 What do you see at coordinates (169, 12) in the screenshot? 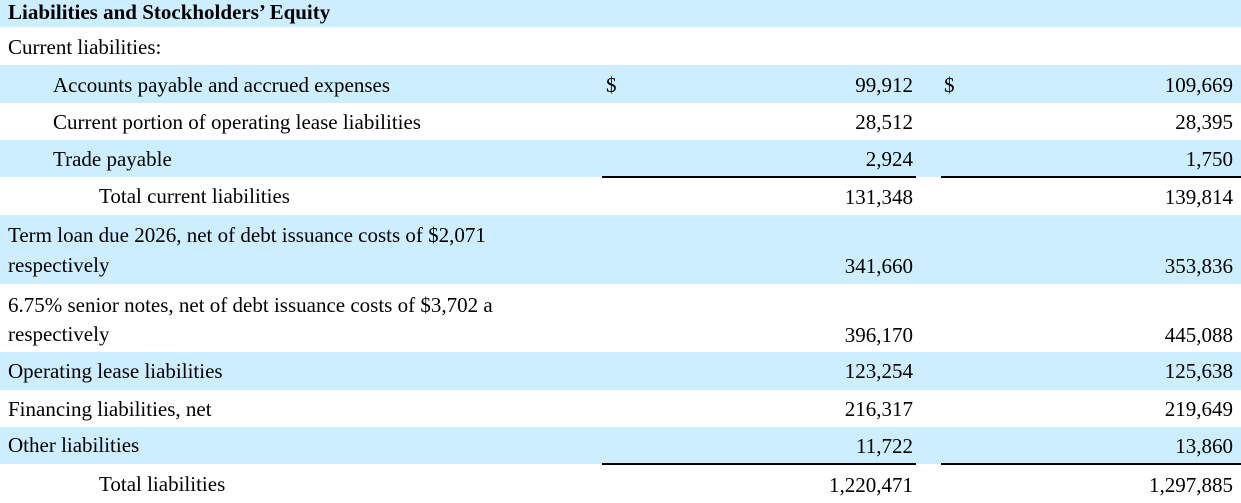
I see `section-title: Liabilities and Stockholders’ Equity` at bounding box center [169, 12].